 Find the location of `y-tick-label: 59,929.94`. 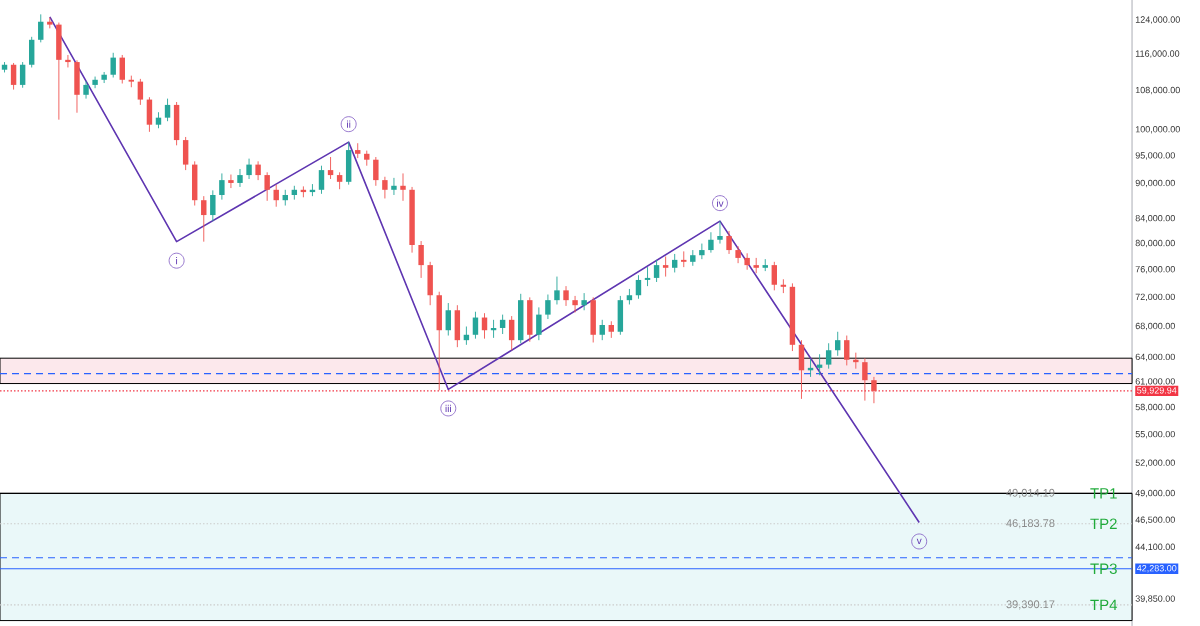

y-tick-label: 59,929.94 is located at coordinates (1157, 391).